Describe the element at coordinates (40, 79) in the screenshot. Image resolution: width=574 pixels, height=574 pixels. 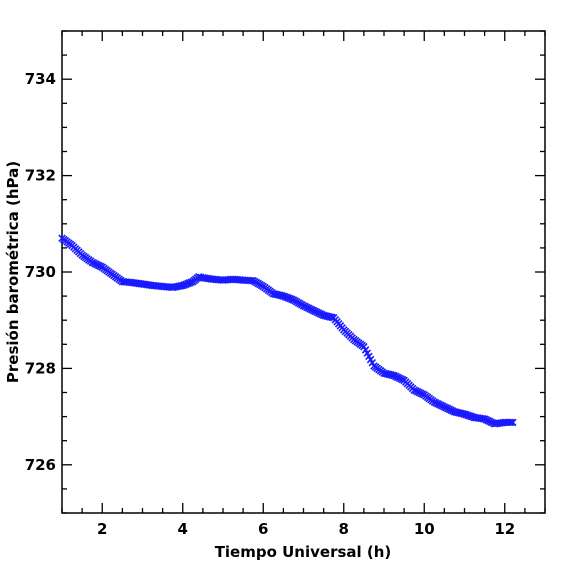
I see `y-tick-label: 734` at that location.